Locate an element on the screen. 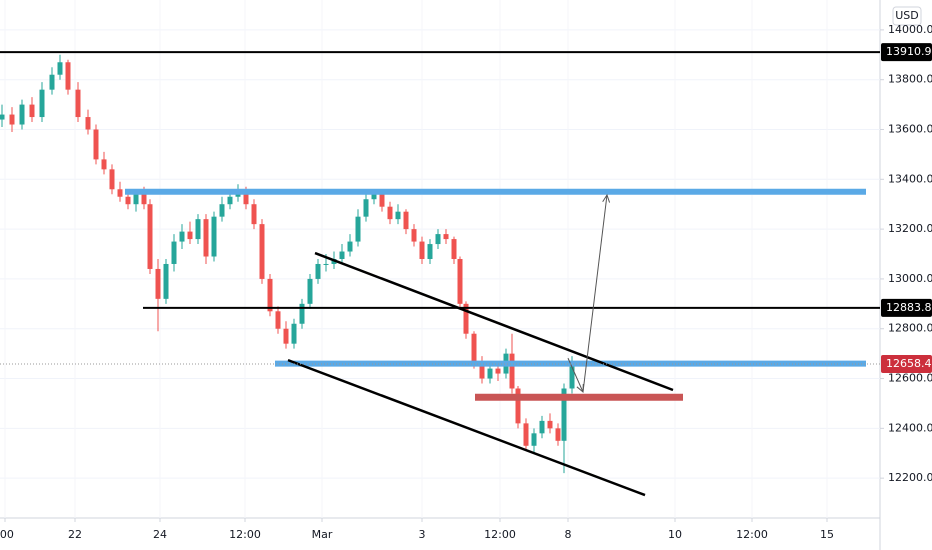 The image size is (932, 550). y-tick-label: 12200.0 is located at coordinates (910, 477).